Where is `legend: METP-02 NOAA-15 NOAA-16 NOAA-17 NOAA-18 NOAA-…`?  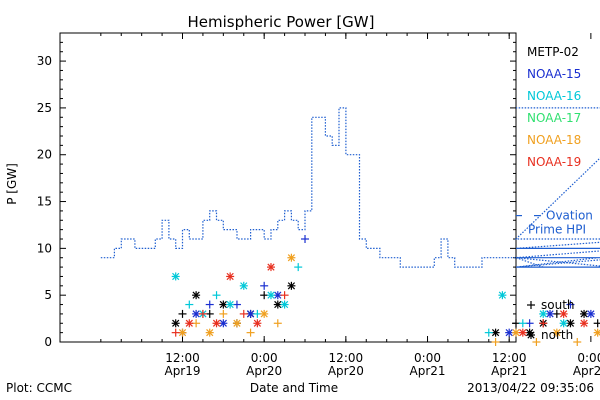 legend: METP-02 NOAA-15 NOAA-16 NOAA-17 NOAA-18 NOAA-… is located at coordinates (554, 193).